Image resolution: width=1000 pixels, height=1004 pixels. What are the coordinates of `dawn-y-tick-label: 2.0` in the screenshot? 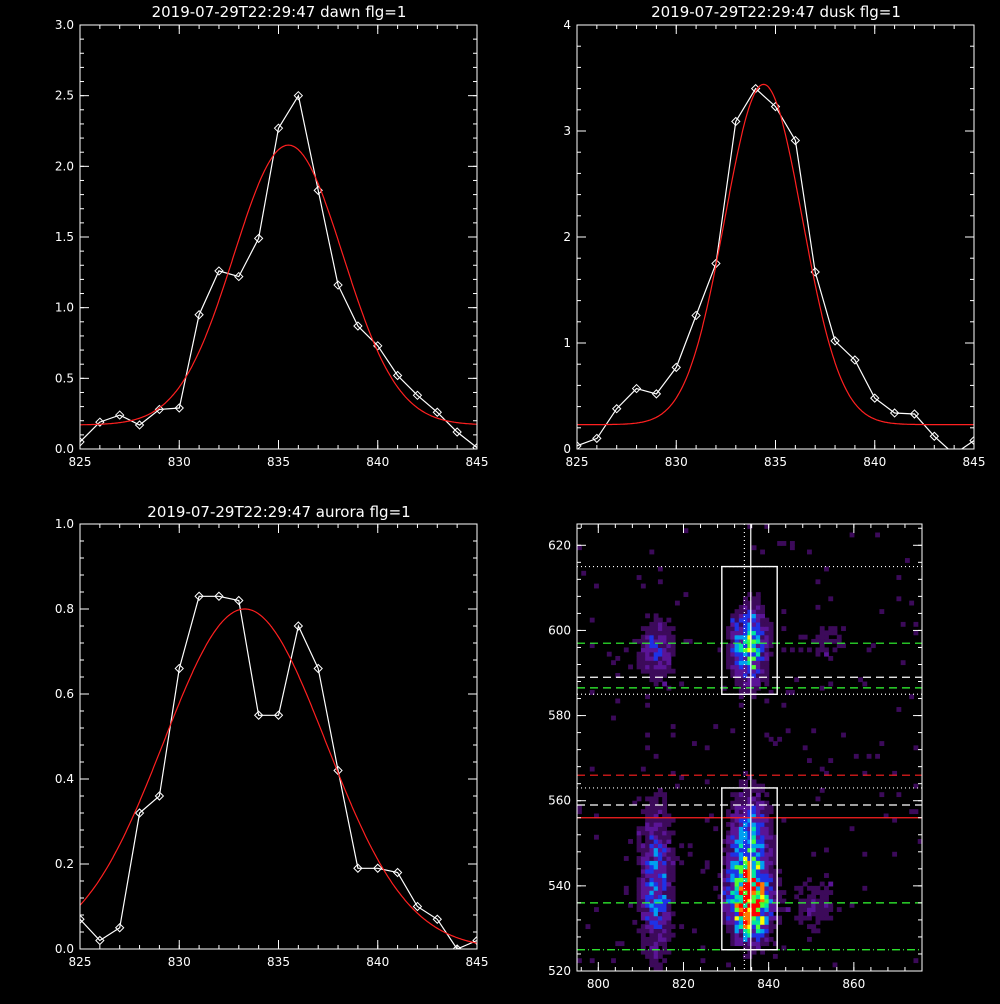 It's located at (64, 166).